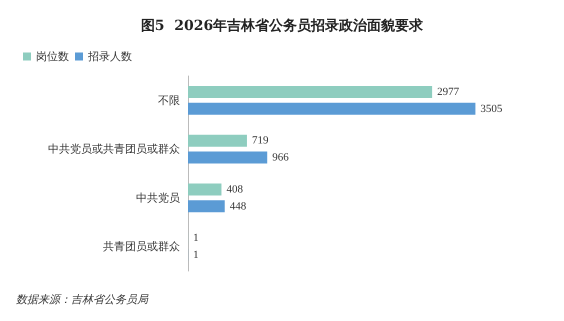 Image resolution: width=564 pixels, height=321 pixels. I want to click on chart-title: 图5 2026年吉林省公务员招录政治面貌要求, so click(282, 26).